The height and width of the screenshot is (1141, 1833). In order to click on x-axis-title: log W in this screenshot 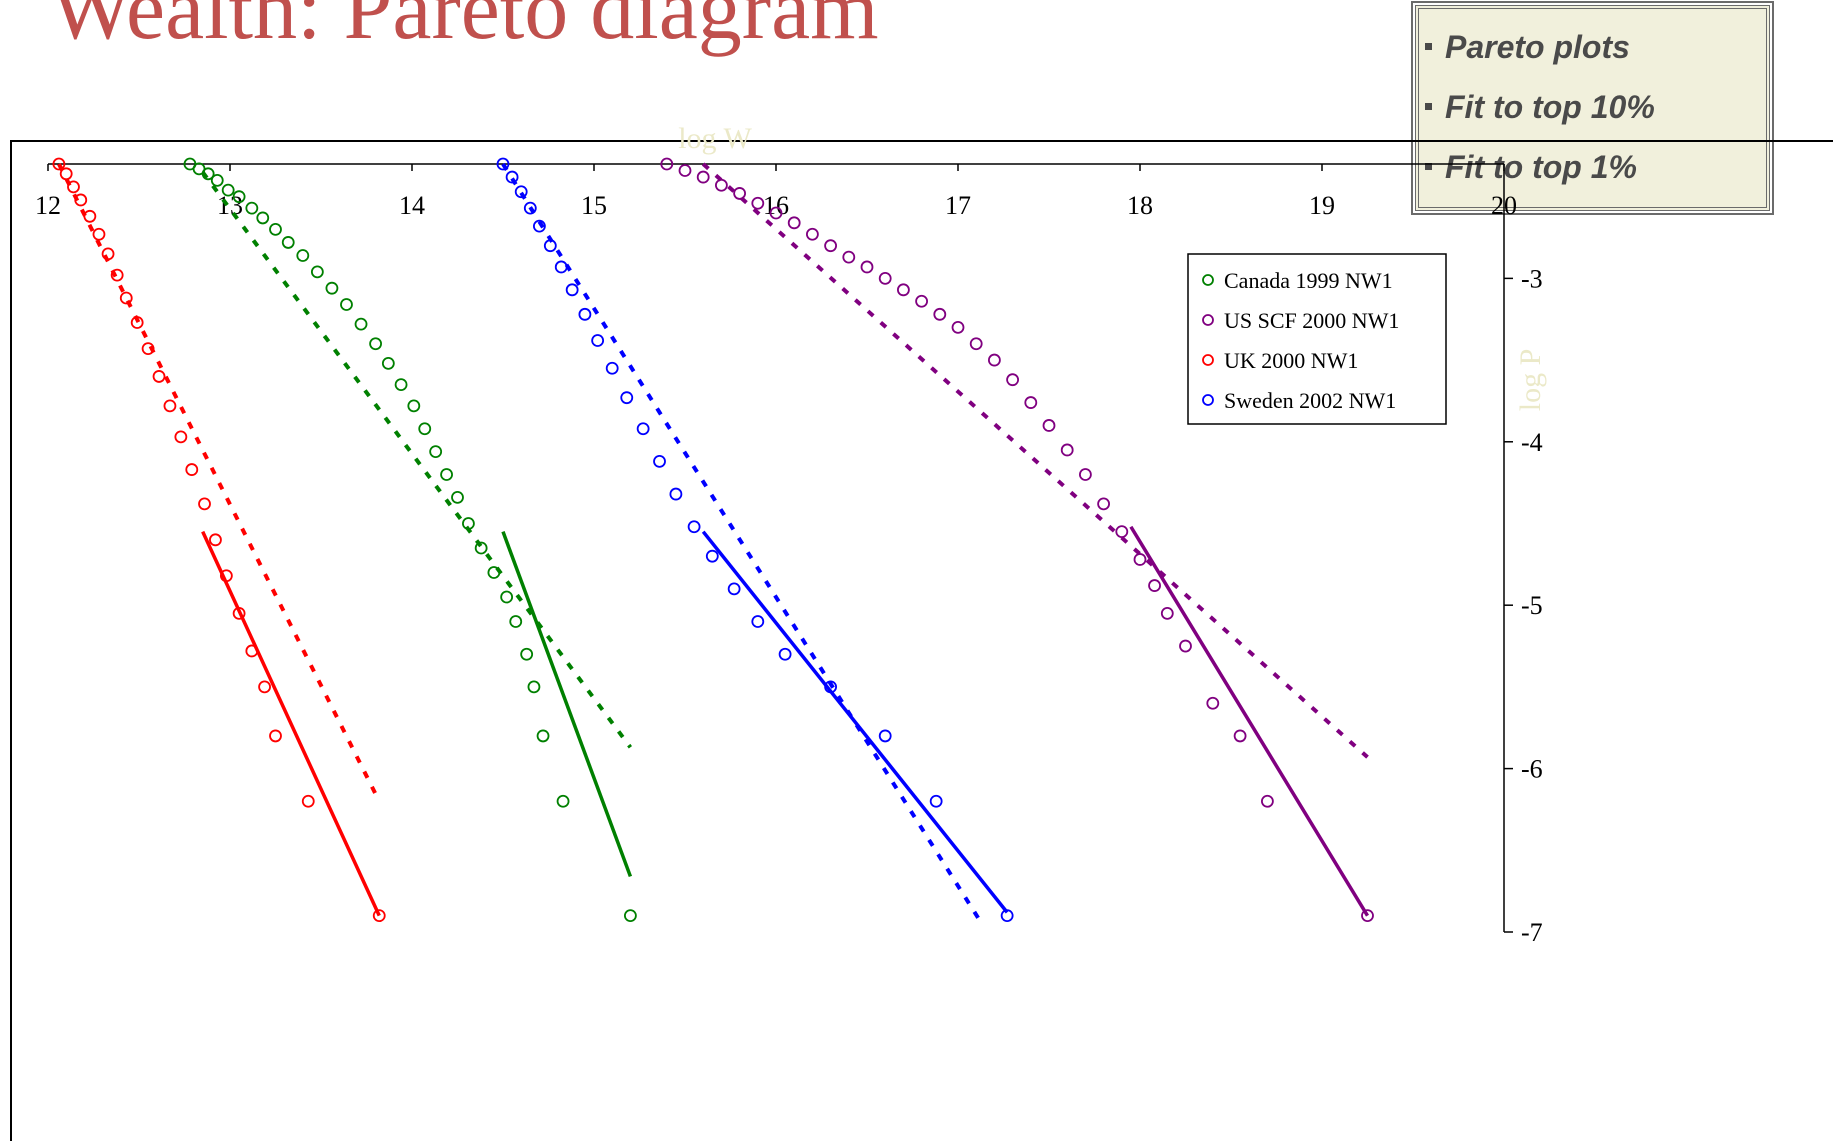, I will do `click(715, 138)`.